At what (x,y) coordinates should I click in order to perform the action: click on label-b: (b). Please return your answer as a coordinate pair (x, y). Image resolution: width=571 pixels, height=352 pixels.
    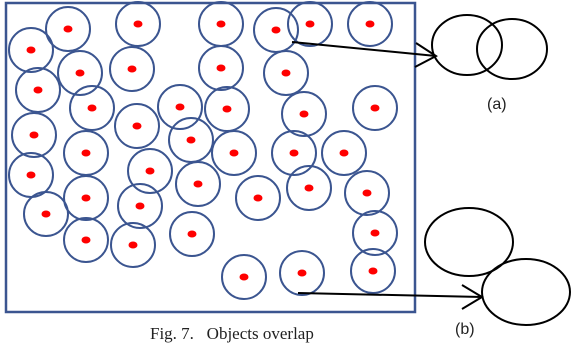
    Looking at the image, I should click on (465, 329).